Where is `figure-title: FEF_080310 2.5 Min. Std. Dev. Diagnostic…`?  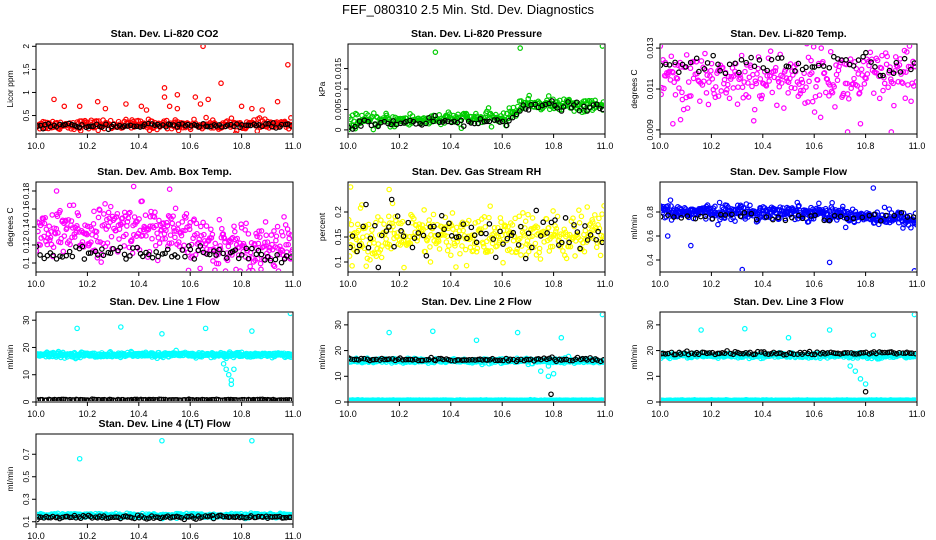 figure-title: FEF_080310 2.5 Min. Std. Dev. Diagnostic… is located at coordinates (468, 9).